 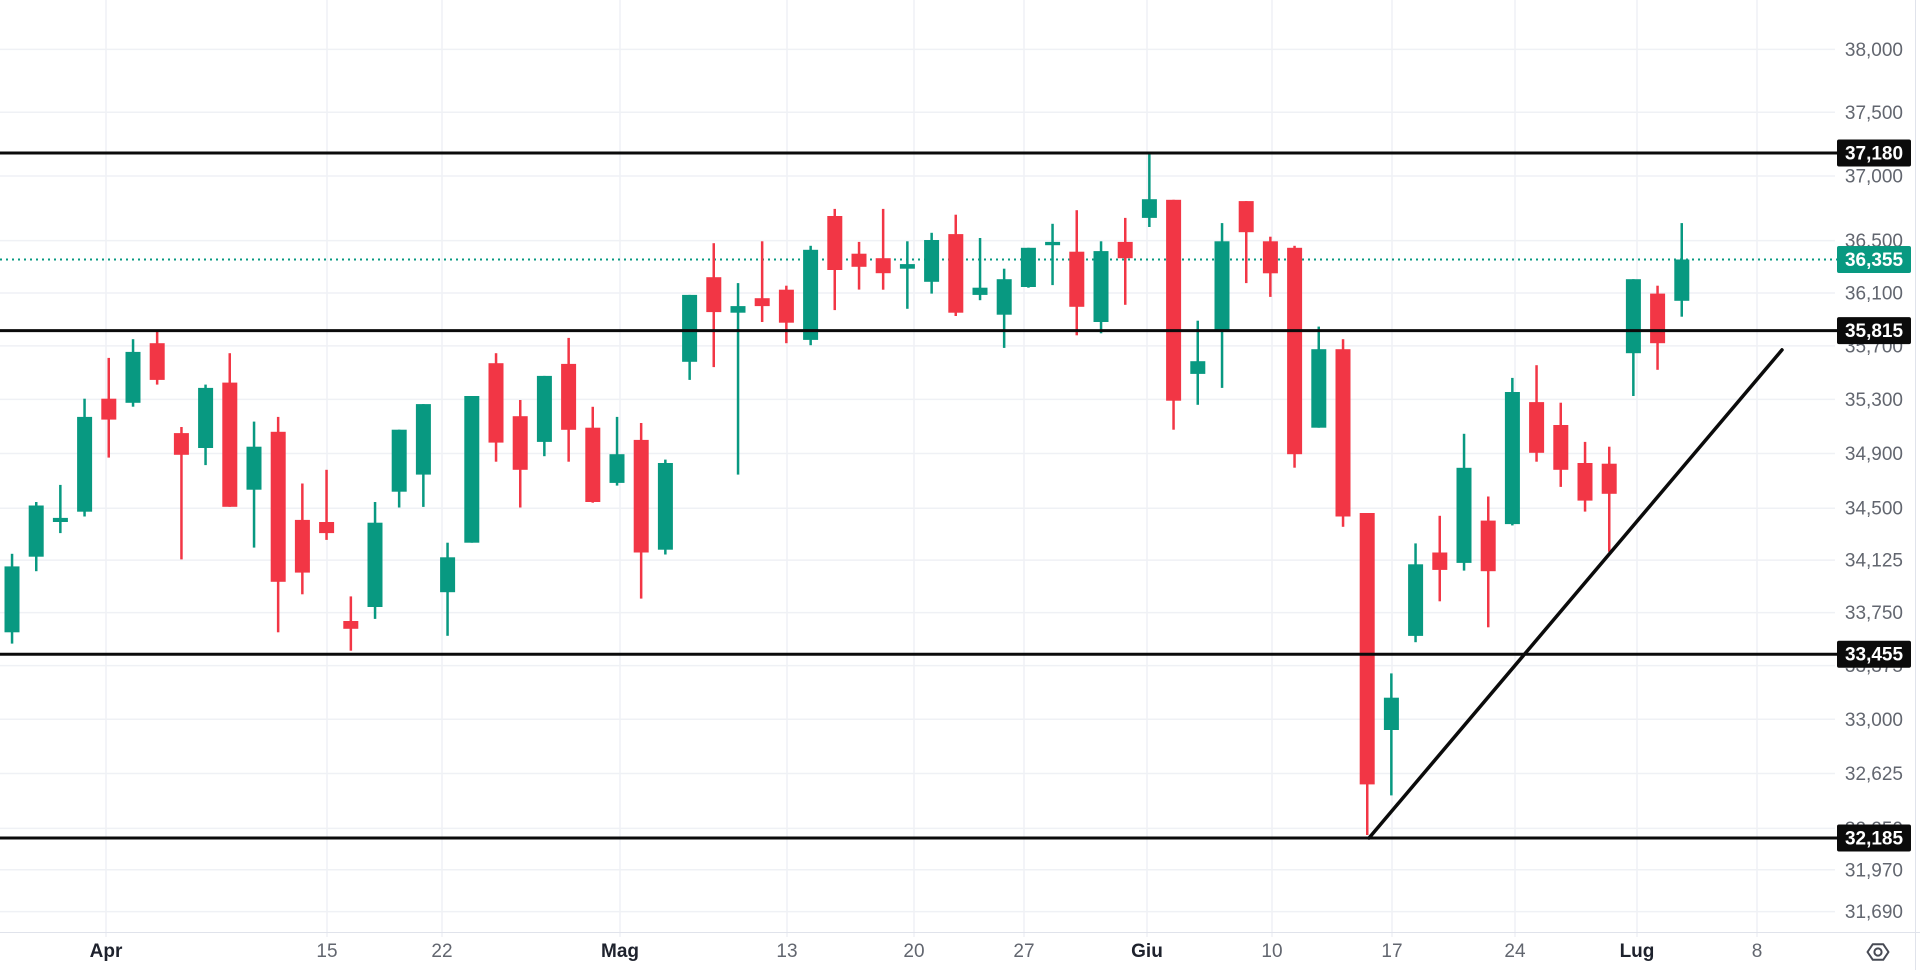 What do you see at coordinates (1023, 951) in the screenshot?
I see `time-tick-label: 27` at bounding box center [1023, 951].